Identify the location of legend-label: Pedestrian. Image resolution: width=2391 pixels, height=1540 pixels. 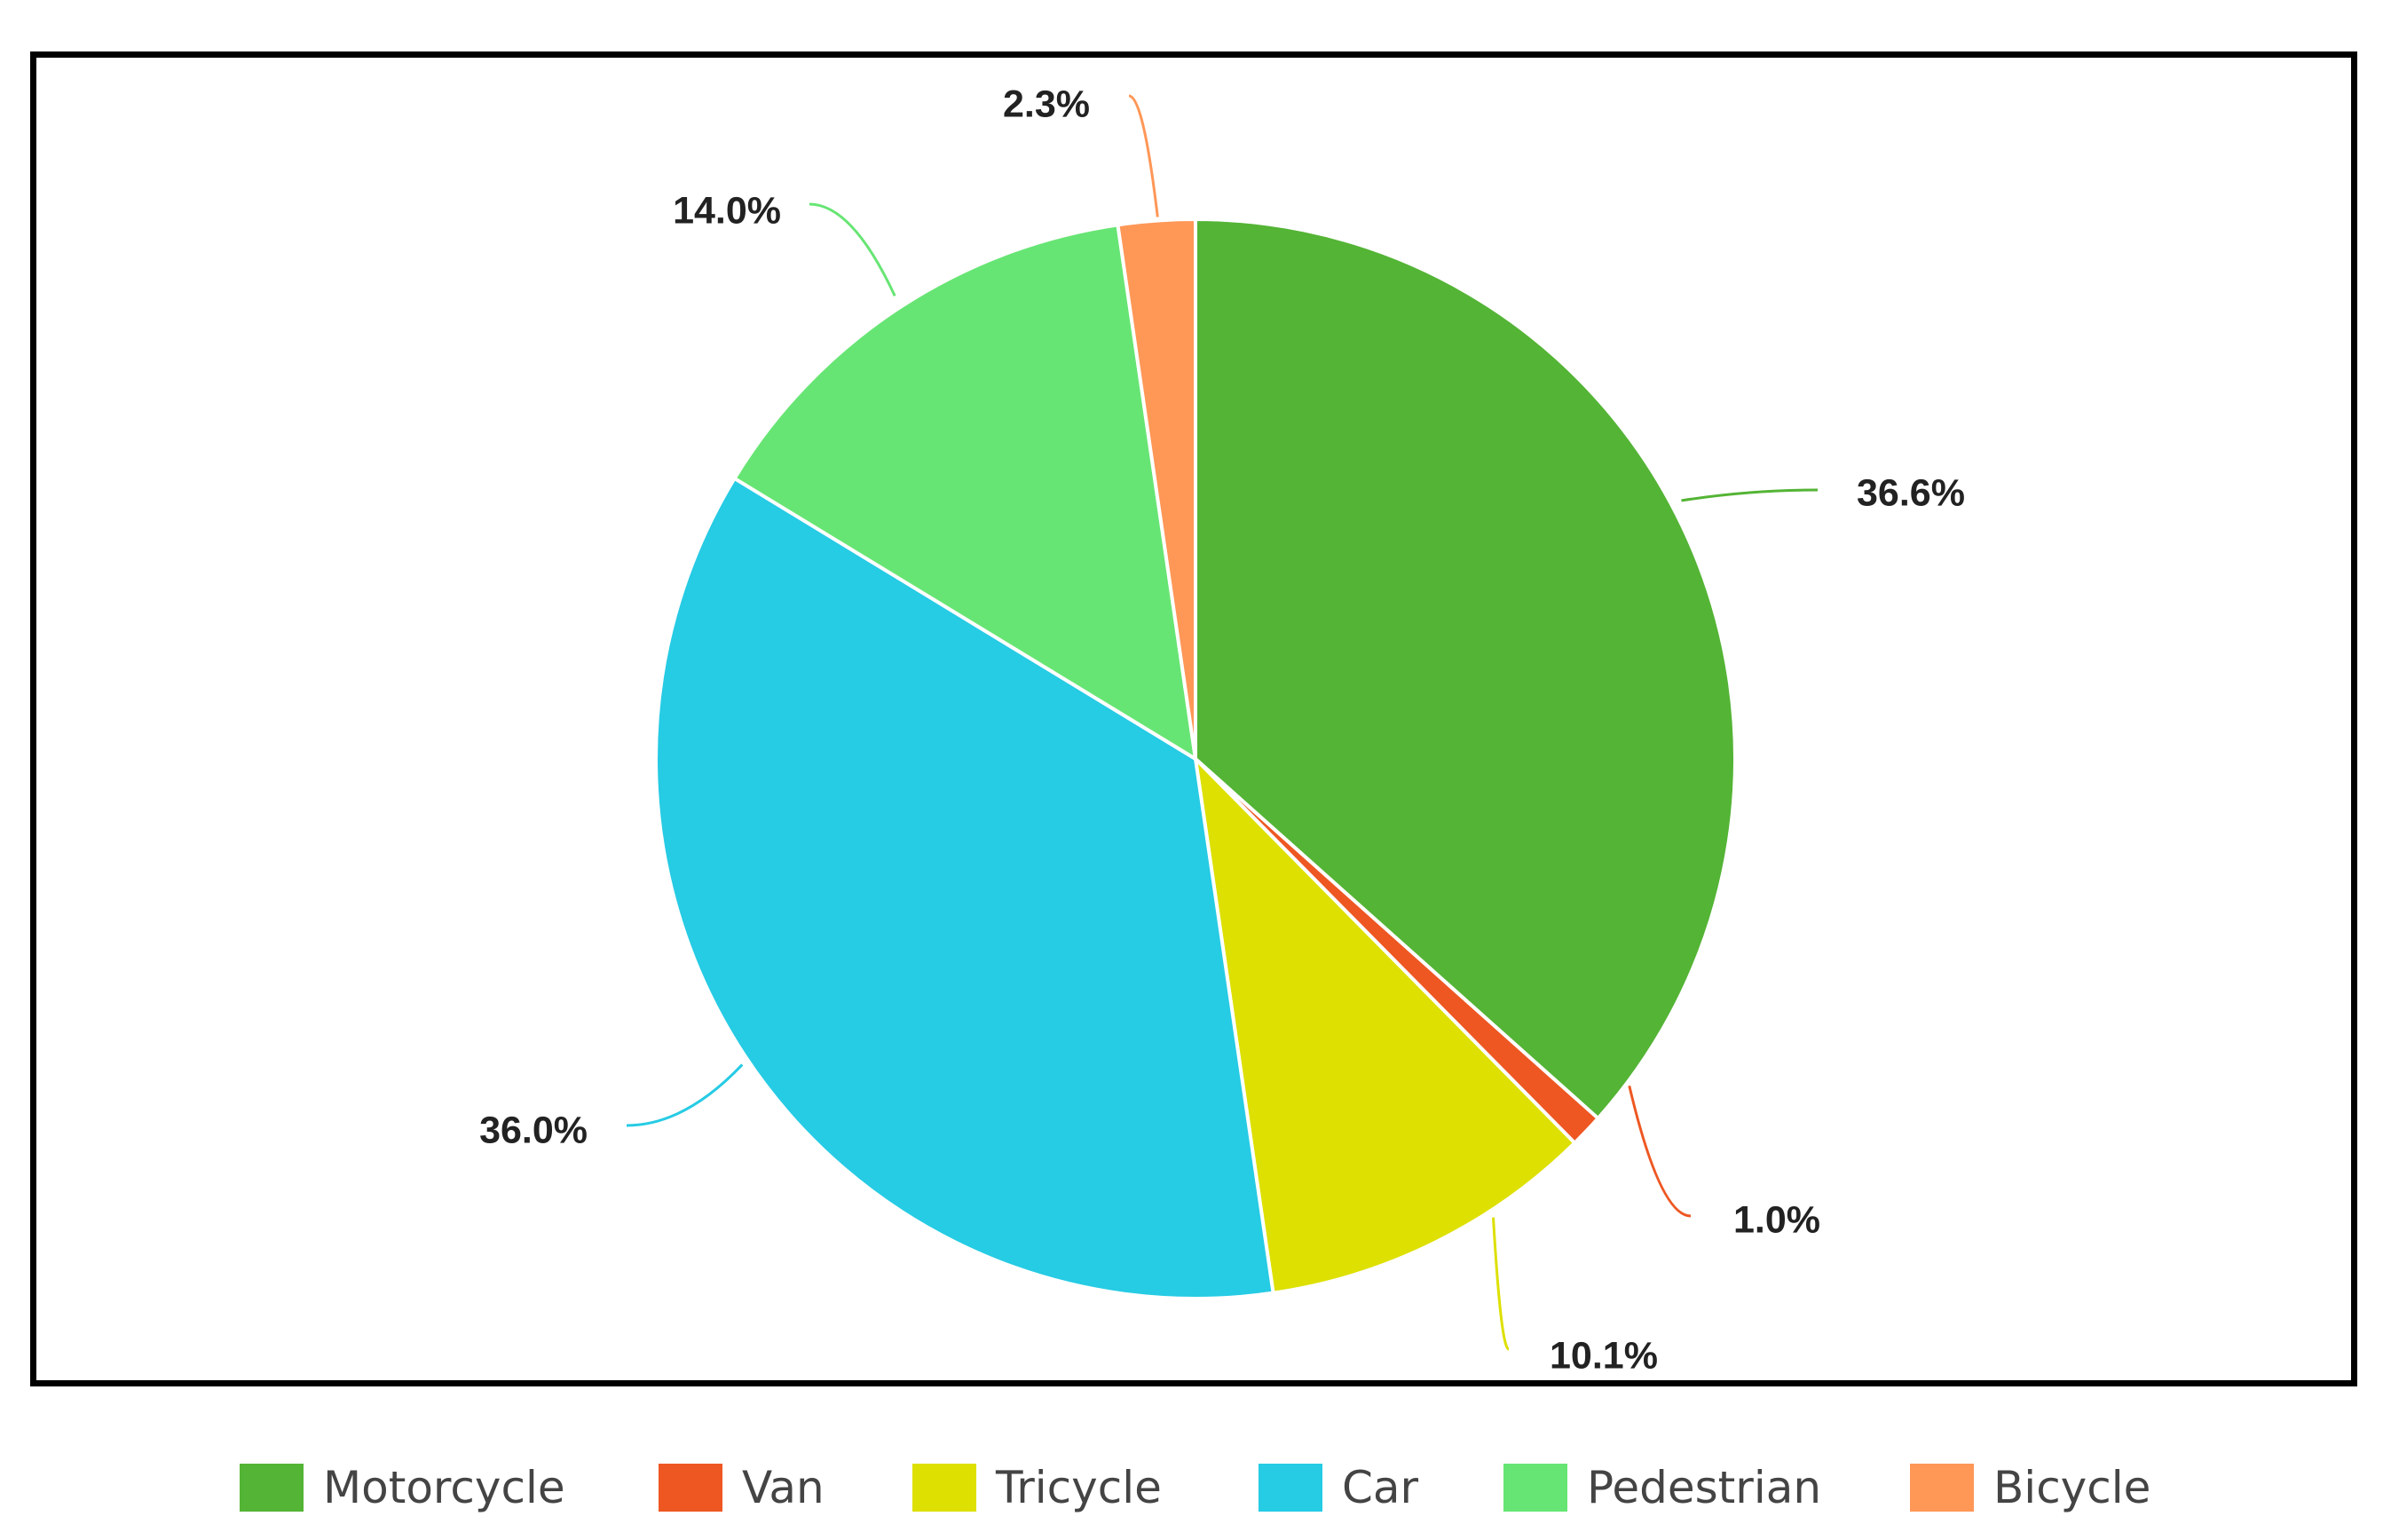
(1704, 1487).